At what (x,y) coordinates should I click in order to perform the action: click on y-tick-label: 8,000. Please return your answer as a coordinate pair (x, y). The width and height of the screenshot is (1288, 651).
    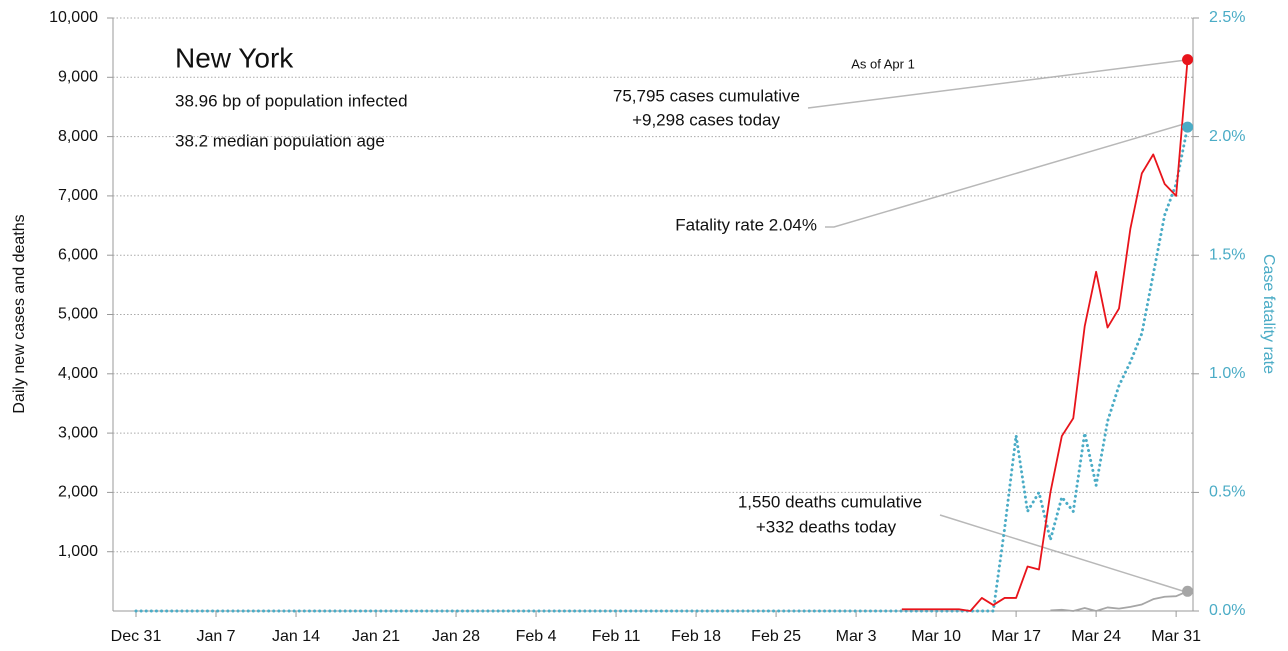
    Looking at the image, I should click on (78, 136).